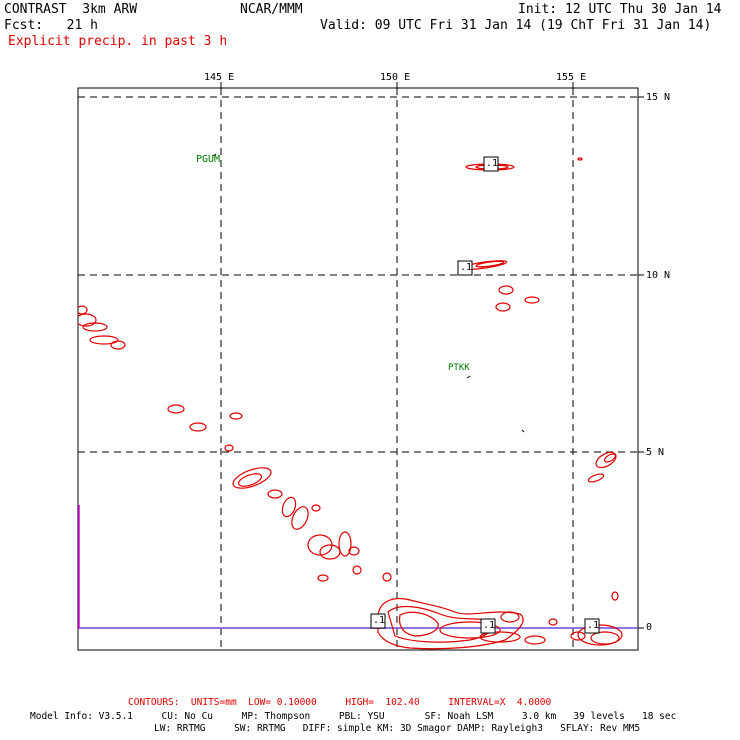 This screenshot has height=740, width=740. I want to click on field-title: Explicit precip. in past 3 h, so click(118, 41).